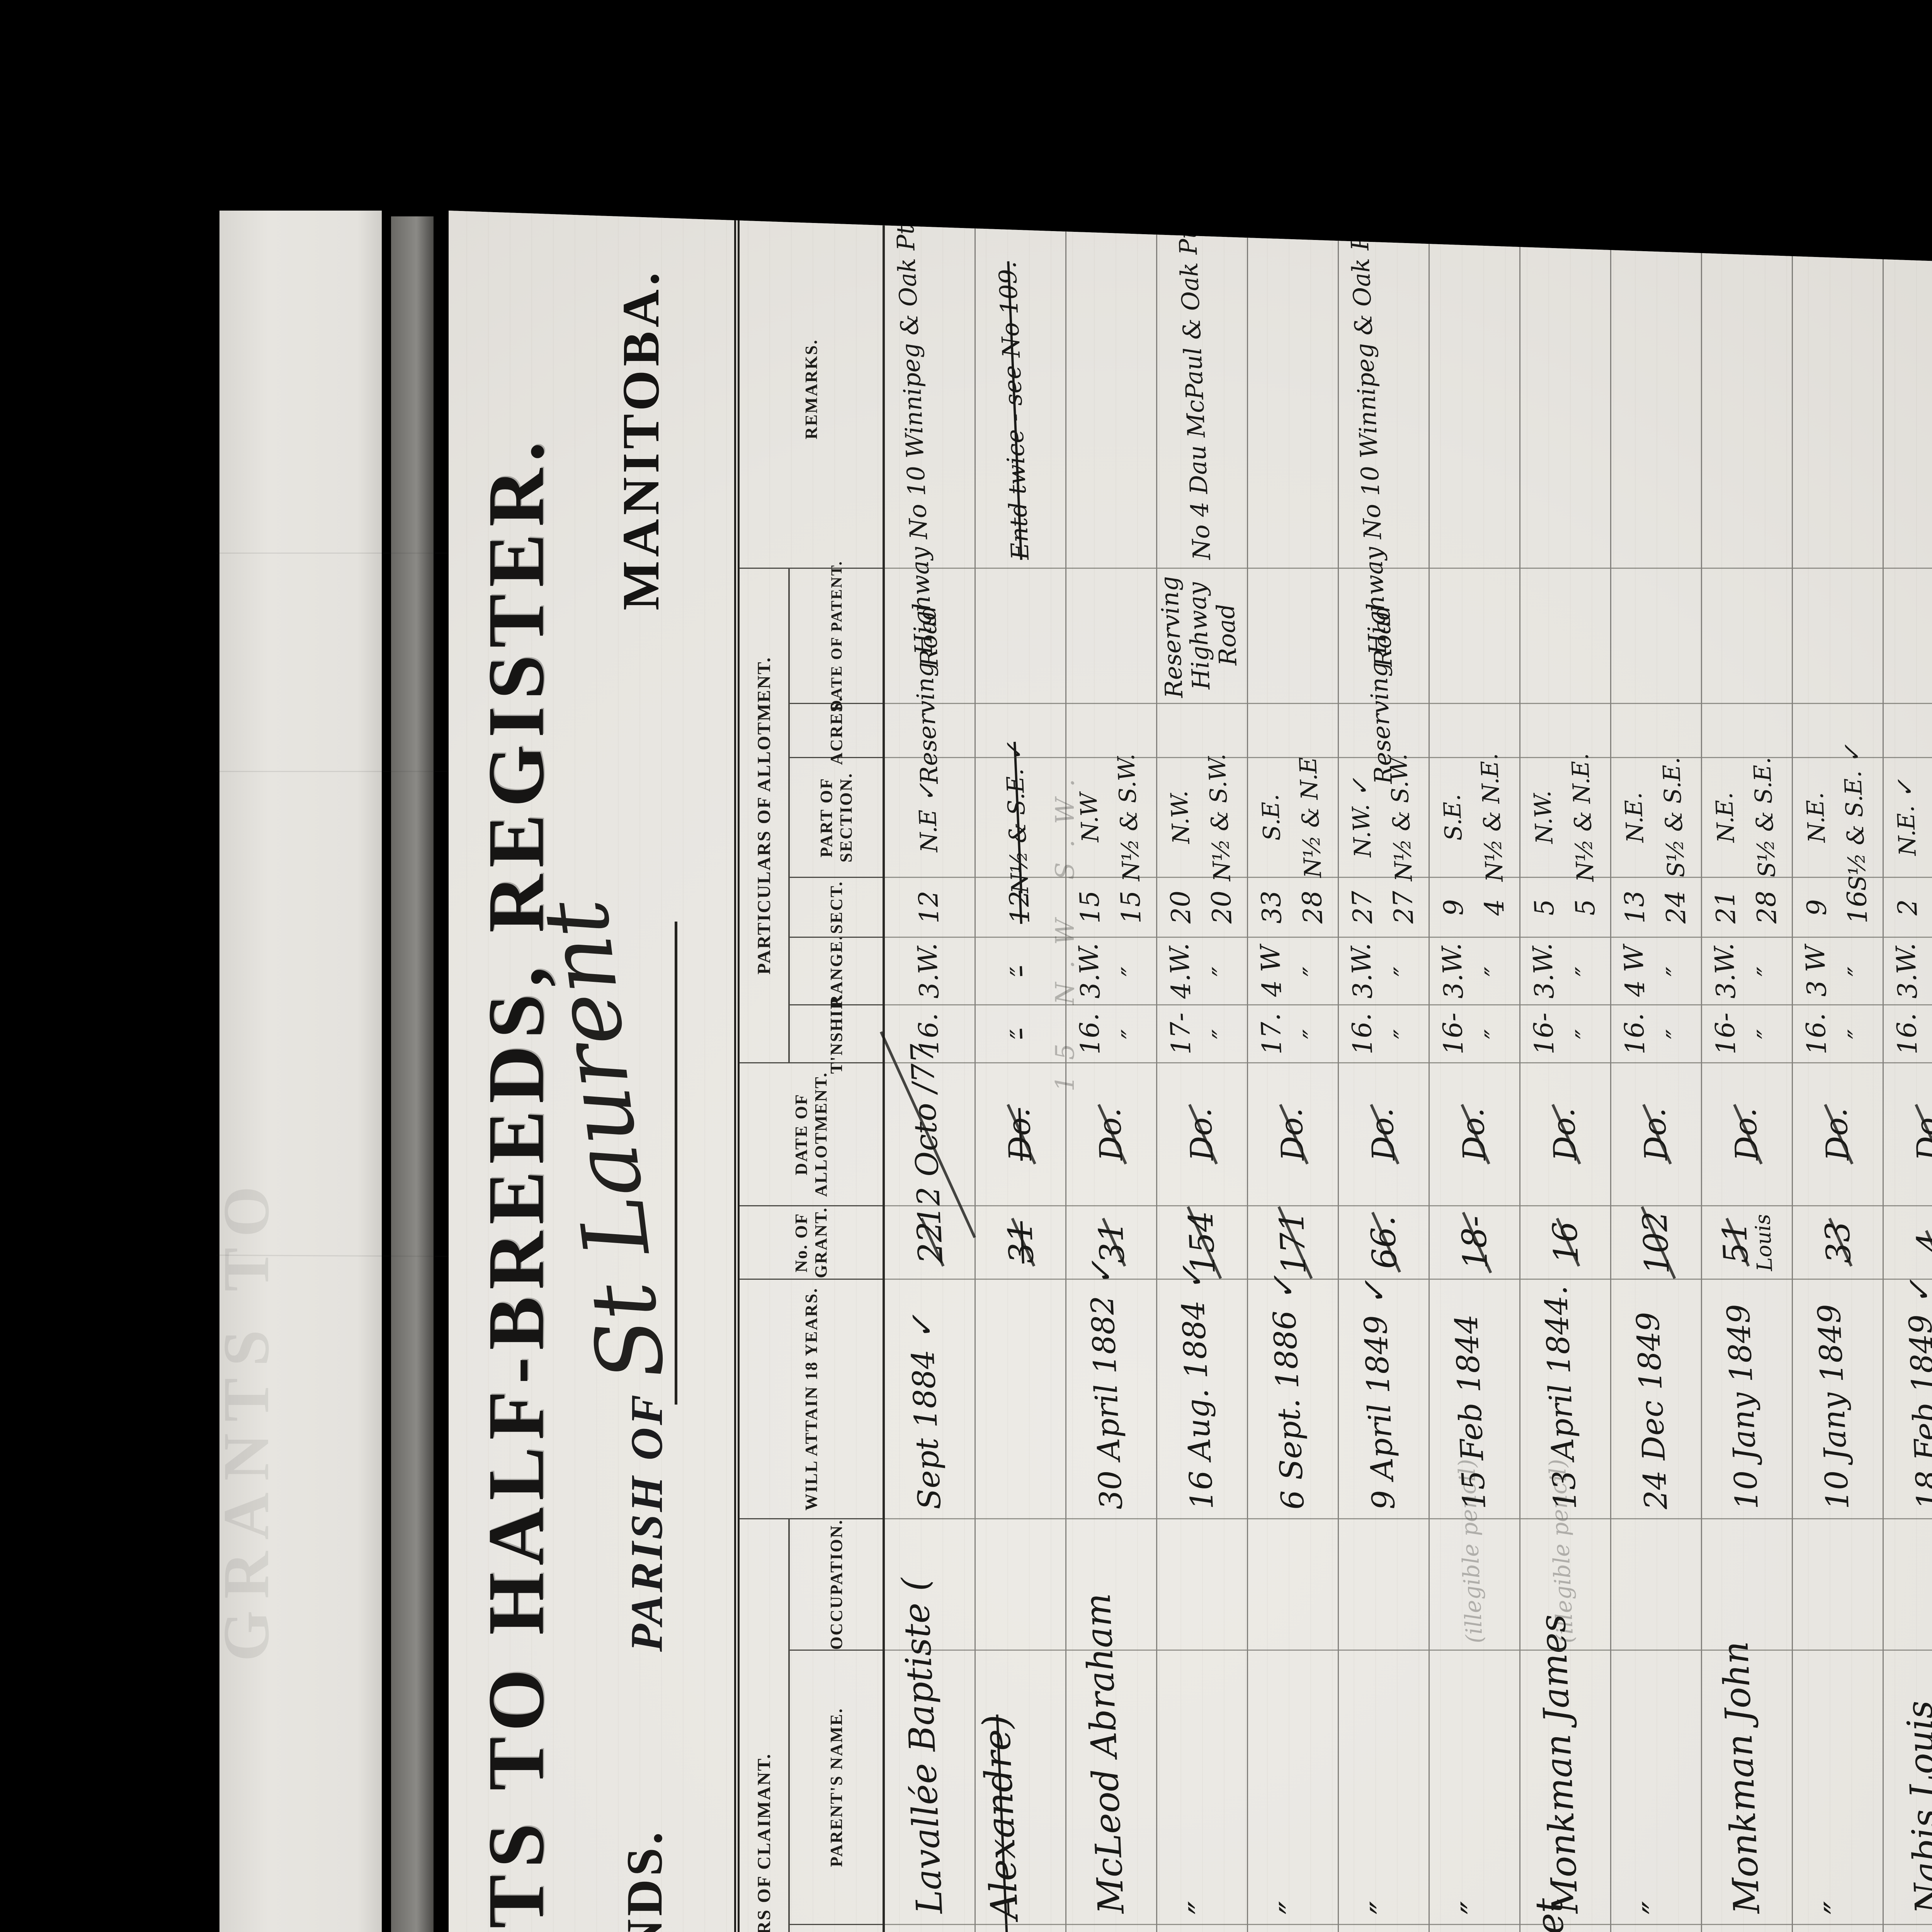 Image resolution: width=1932 pixels, height=1932 pixels. I want to click on cell-name: Marie Célina, so click(1293, 1928).